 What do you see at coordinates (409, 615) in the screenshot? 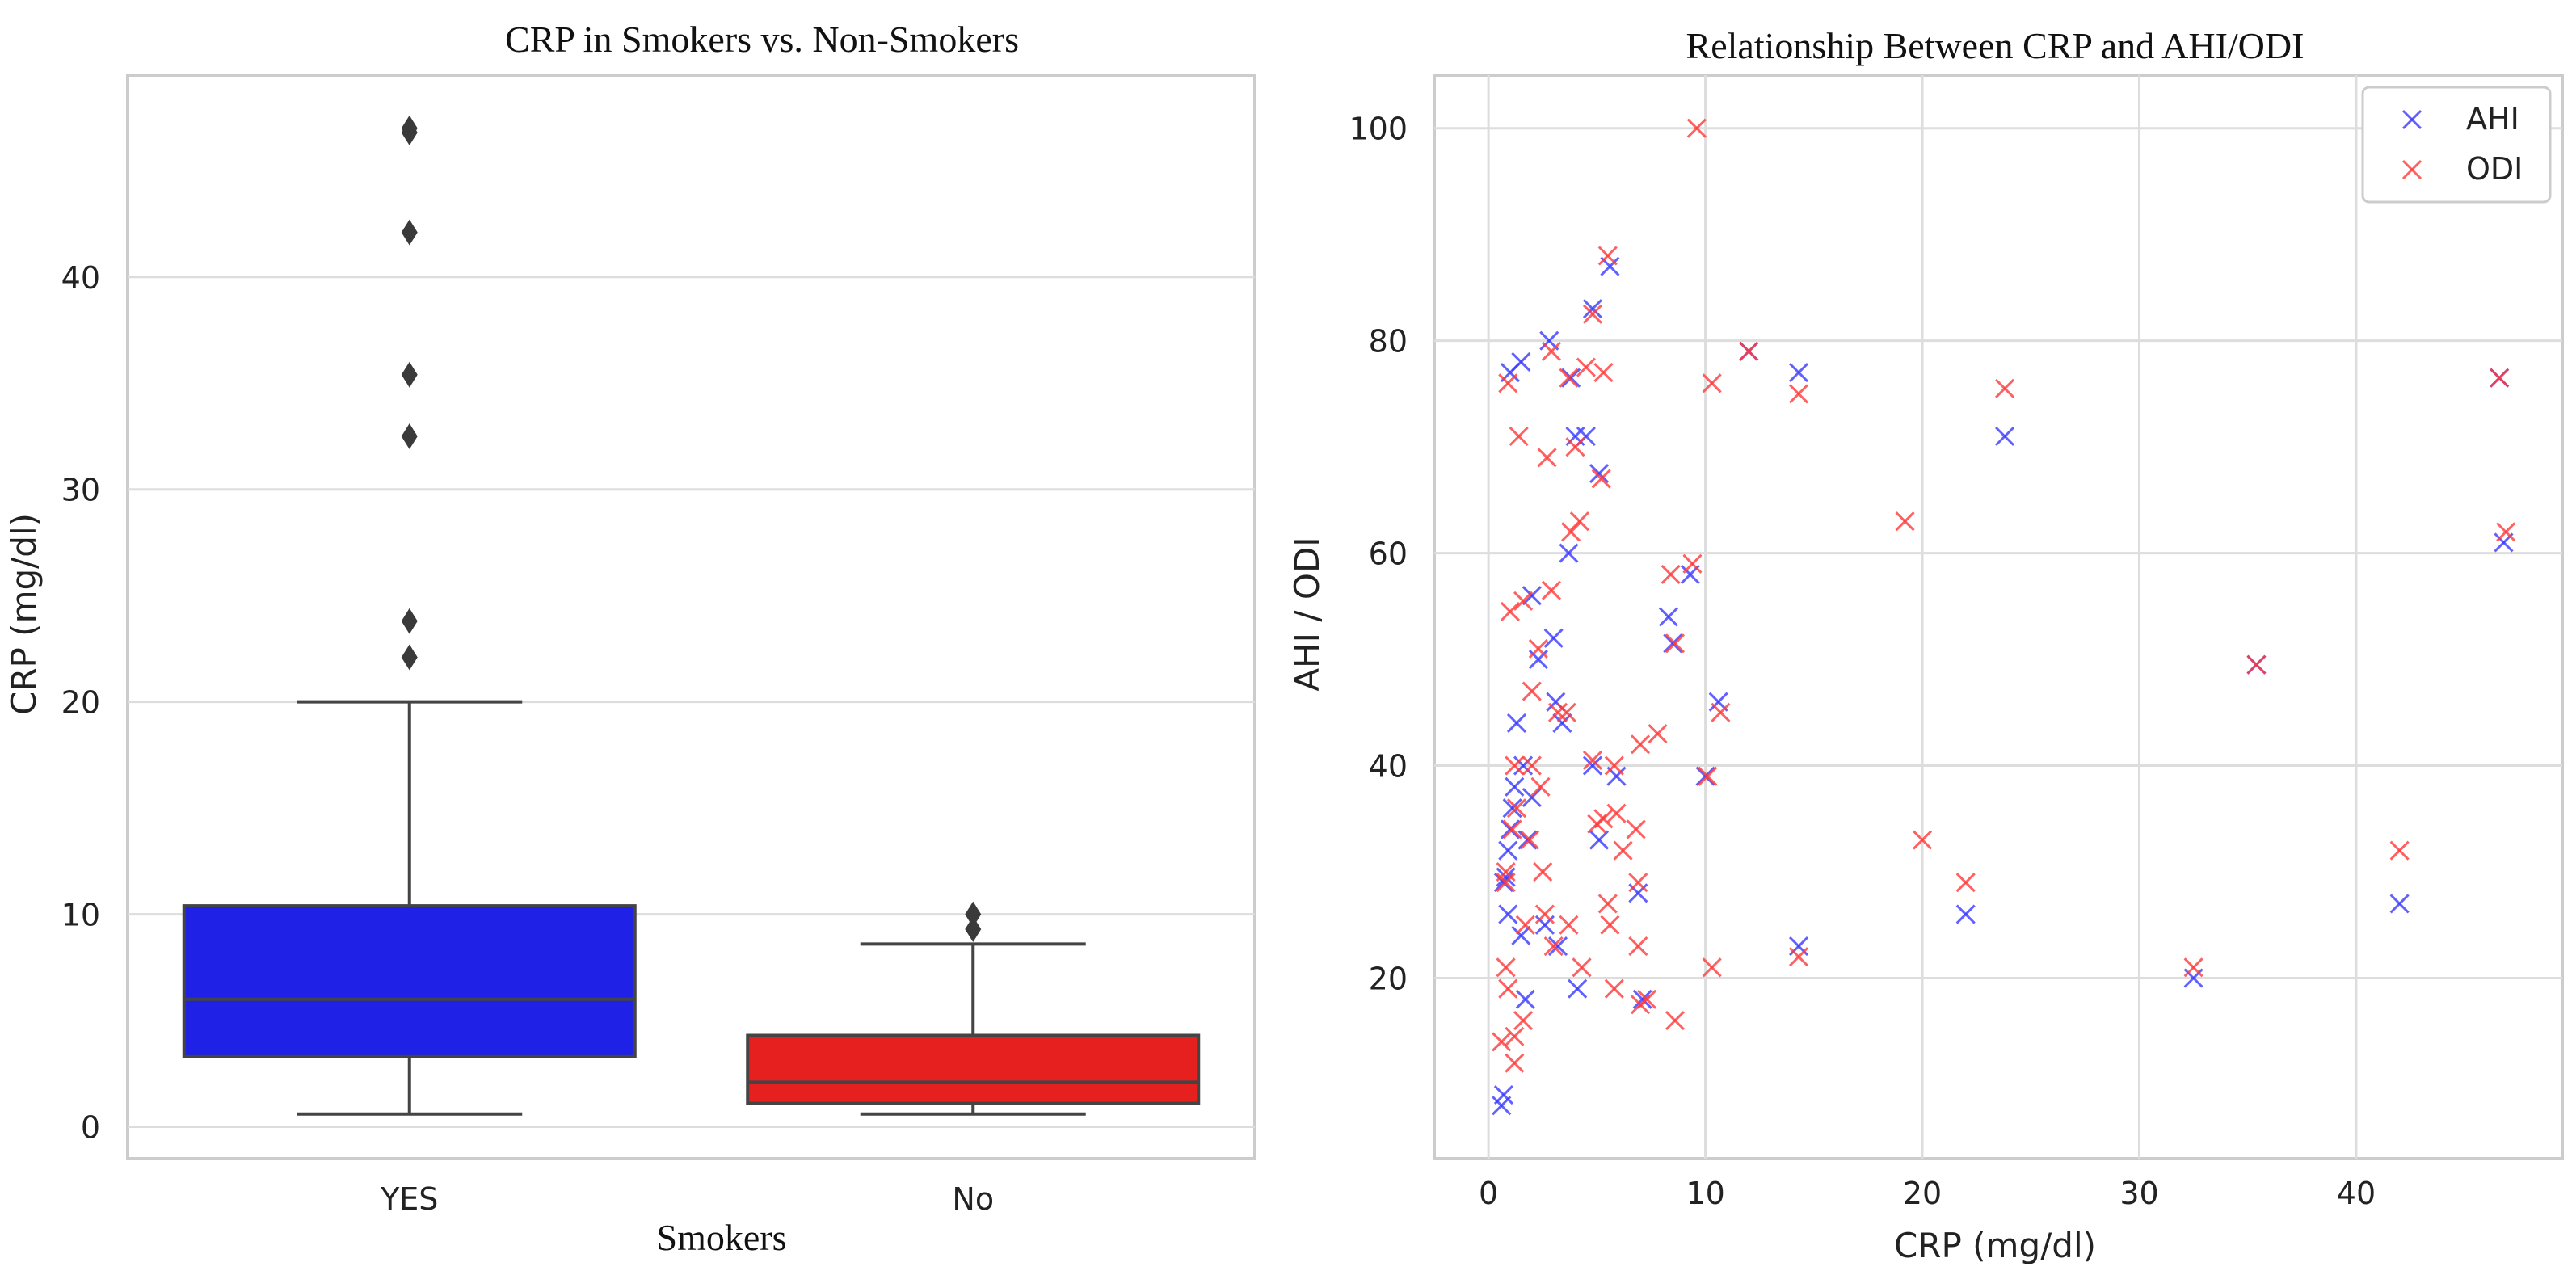
I see `box-yes` at bounding box center [409, 615].